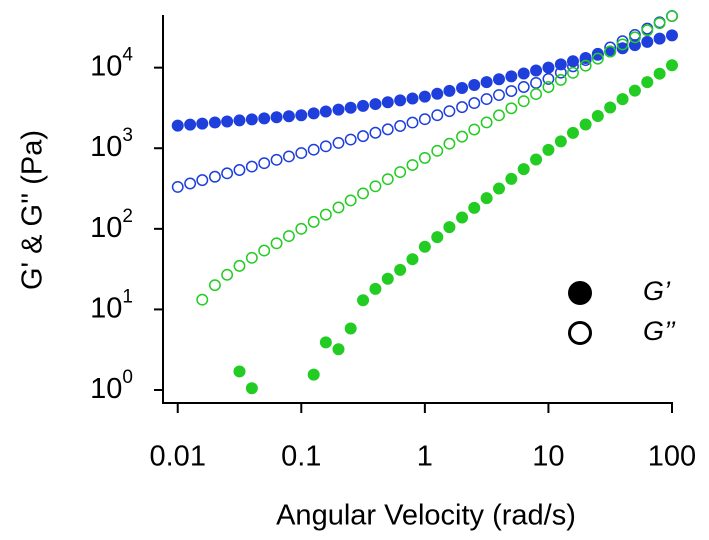 Image resolution: width=709 pixels, height=540 pixels. I want to click on x-tick-label: 100, so click(672, 457).